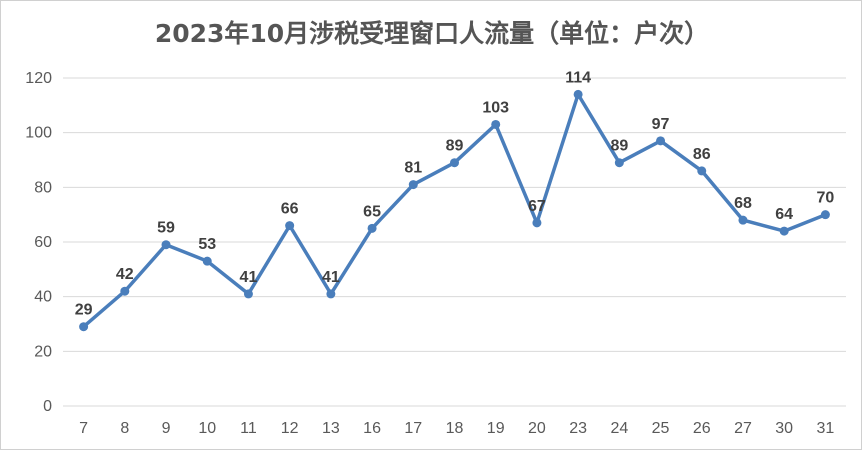 The width and height of the screenshot is (864, 452). I want to click on data-label: 53, so click(207, 244).